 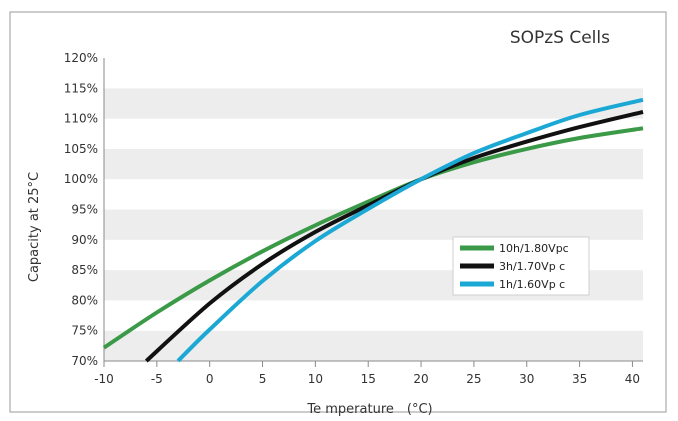 What do you see at coordinates (84, 331) in the screenshot?
I see `y-tick-label: 75%` at bounding box center [84, 331].